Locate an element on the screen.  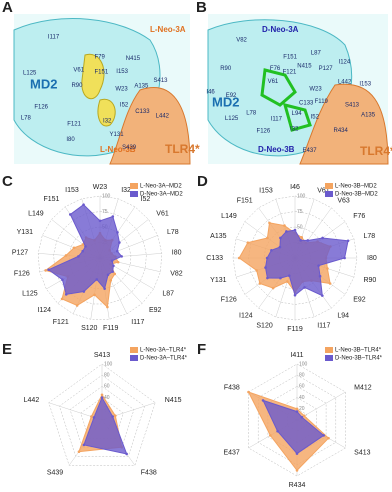
category-label: L78 is located at coordinates (173, 232).